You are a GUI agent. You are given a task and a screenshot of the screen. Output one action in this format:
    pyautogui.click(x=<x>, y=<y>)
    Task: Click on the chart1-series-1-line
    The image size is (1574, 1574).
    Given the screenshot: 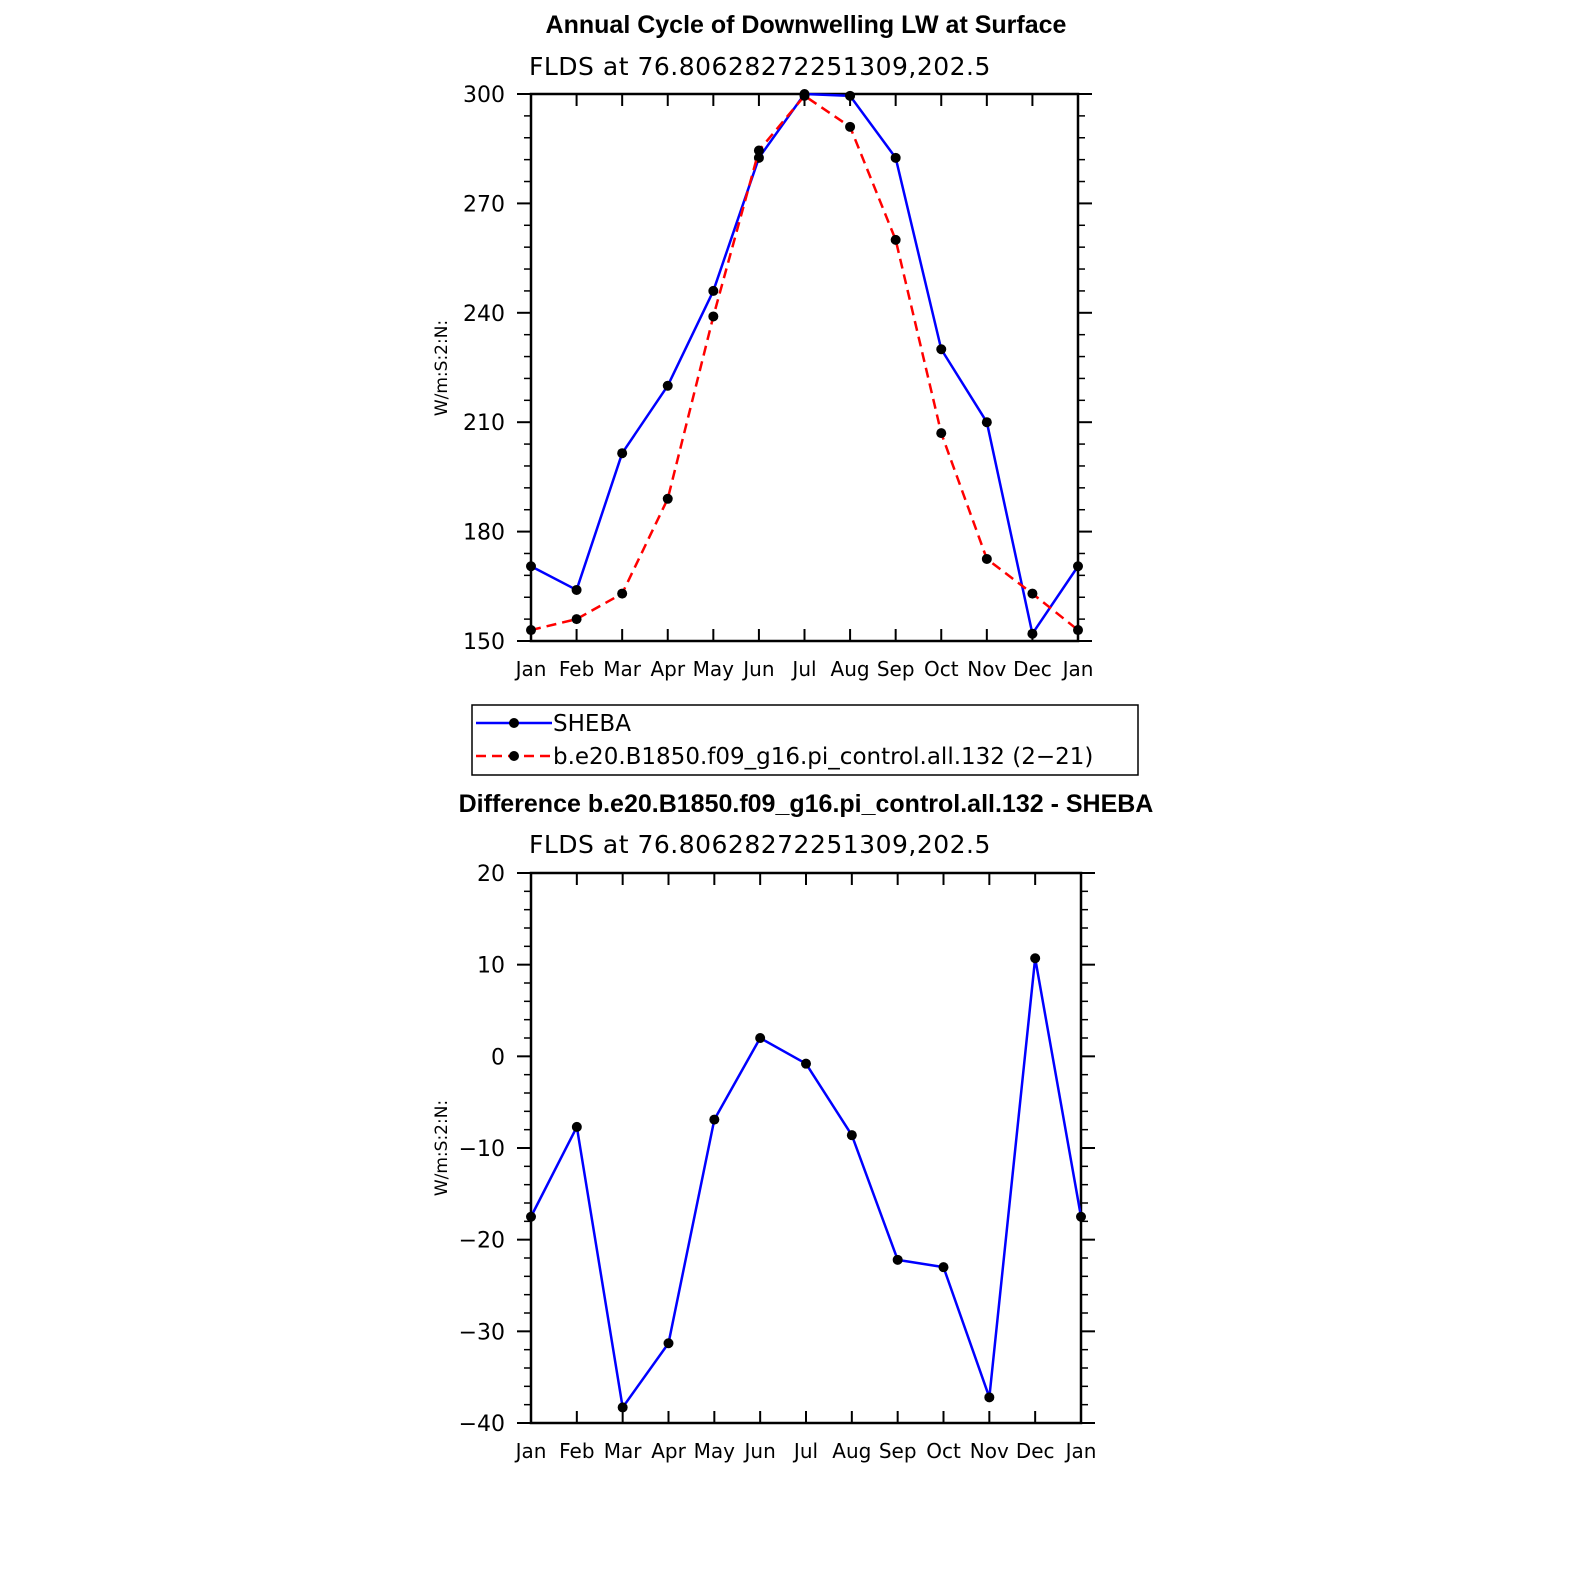 What is the action you would take?
    pyautogui.click(x=804, y=363)
    